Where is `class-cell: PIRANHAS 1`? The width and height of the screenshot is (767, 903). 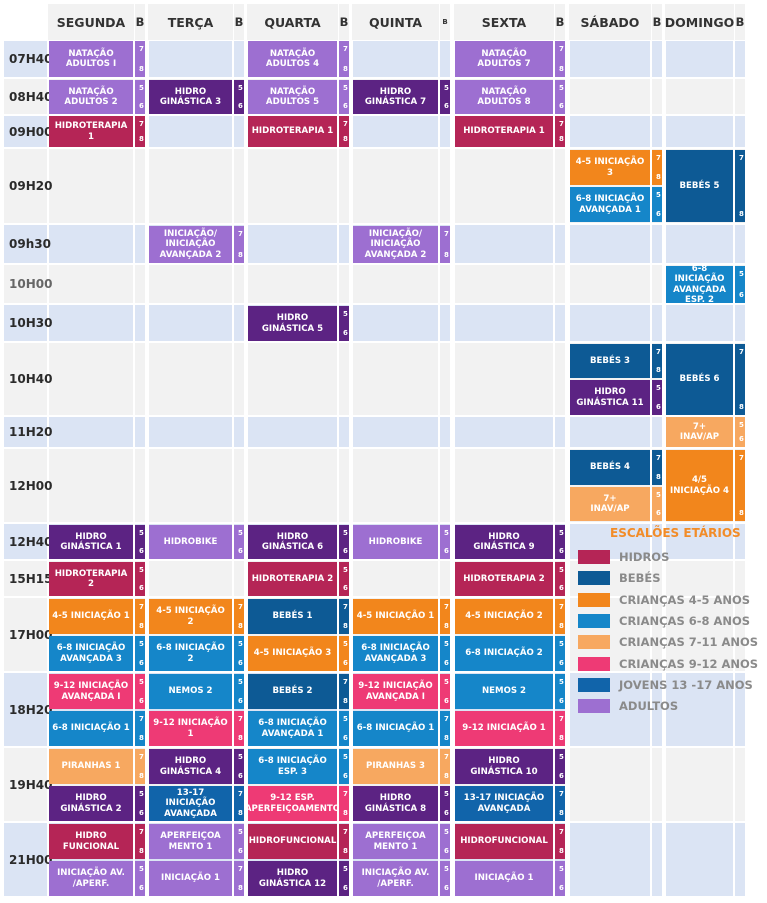 class-cell: PIRANHAS 1 is located at coordinates (91, 766).